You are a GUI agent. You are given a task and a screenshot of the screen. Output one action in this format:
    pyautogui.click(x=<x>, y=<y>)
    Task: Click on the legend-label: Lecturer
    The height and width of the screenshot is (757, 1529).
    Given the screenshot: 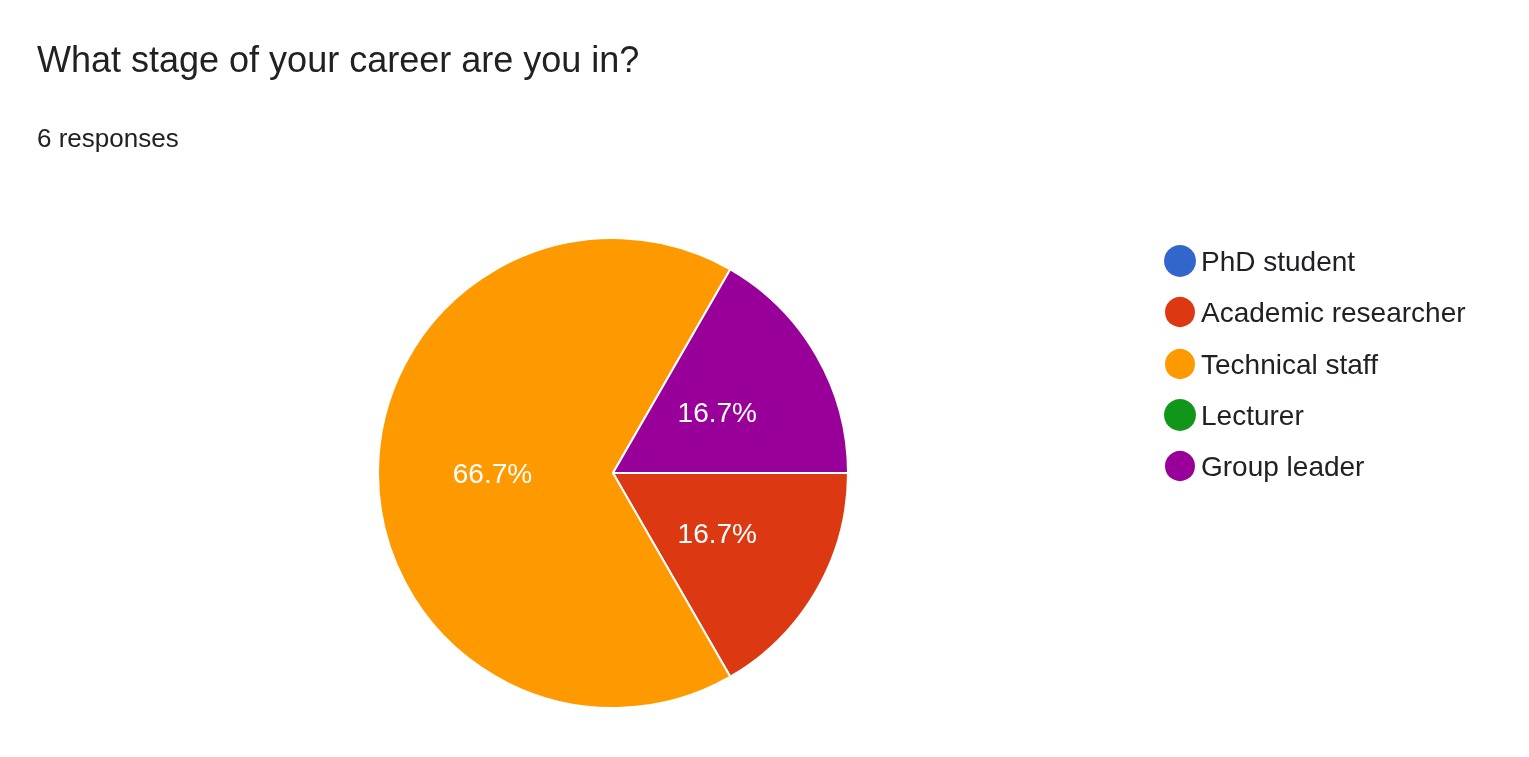 What is the action you would take?
    pyautogui.click(x=1252, y=415)
    